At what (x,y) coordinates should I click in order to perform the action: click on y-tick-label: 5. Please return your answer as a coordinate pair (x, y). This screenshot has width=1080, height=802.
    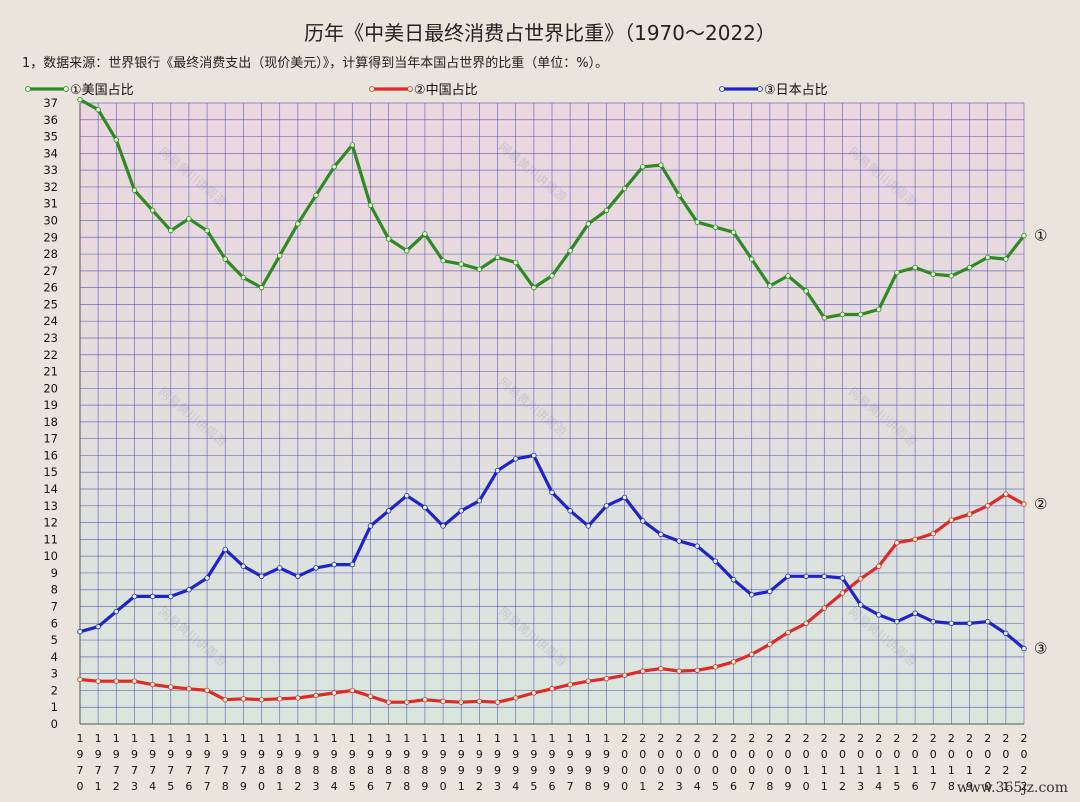
    Looking at the image, I should click on (54, 640).